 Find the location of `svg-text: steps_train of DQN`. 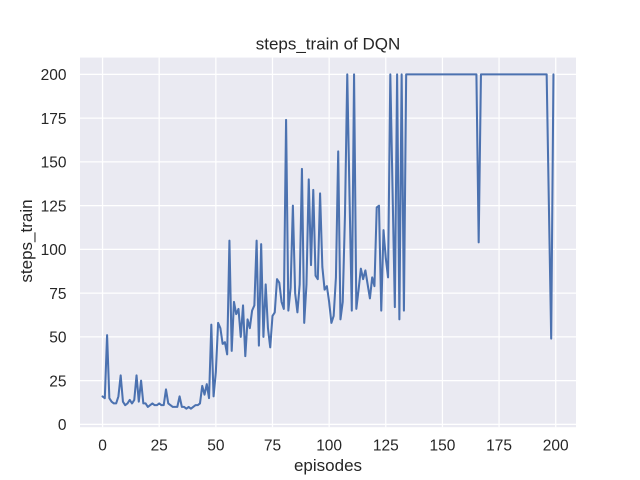

svg-text: steps_train of DQN is located at coordinates (328, 43).